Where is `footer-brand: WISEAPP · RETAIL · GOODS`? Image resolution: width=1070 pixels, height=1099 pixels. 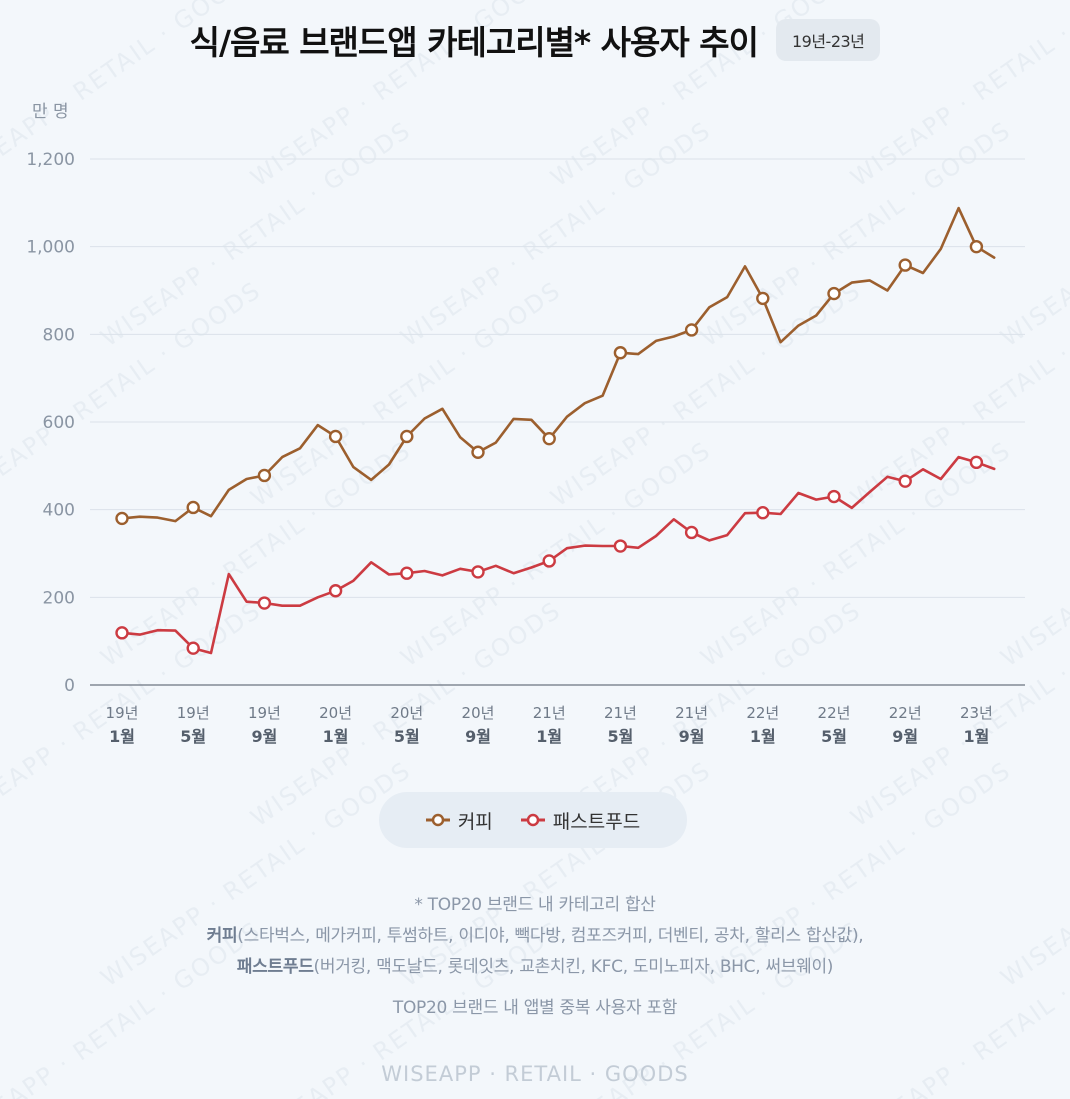
footer-brand: WISEAPP · RETAIL · GOODS is located at coordinates (535, 1074).